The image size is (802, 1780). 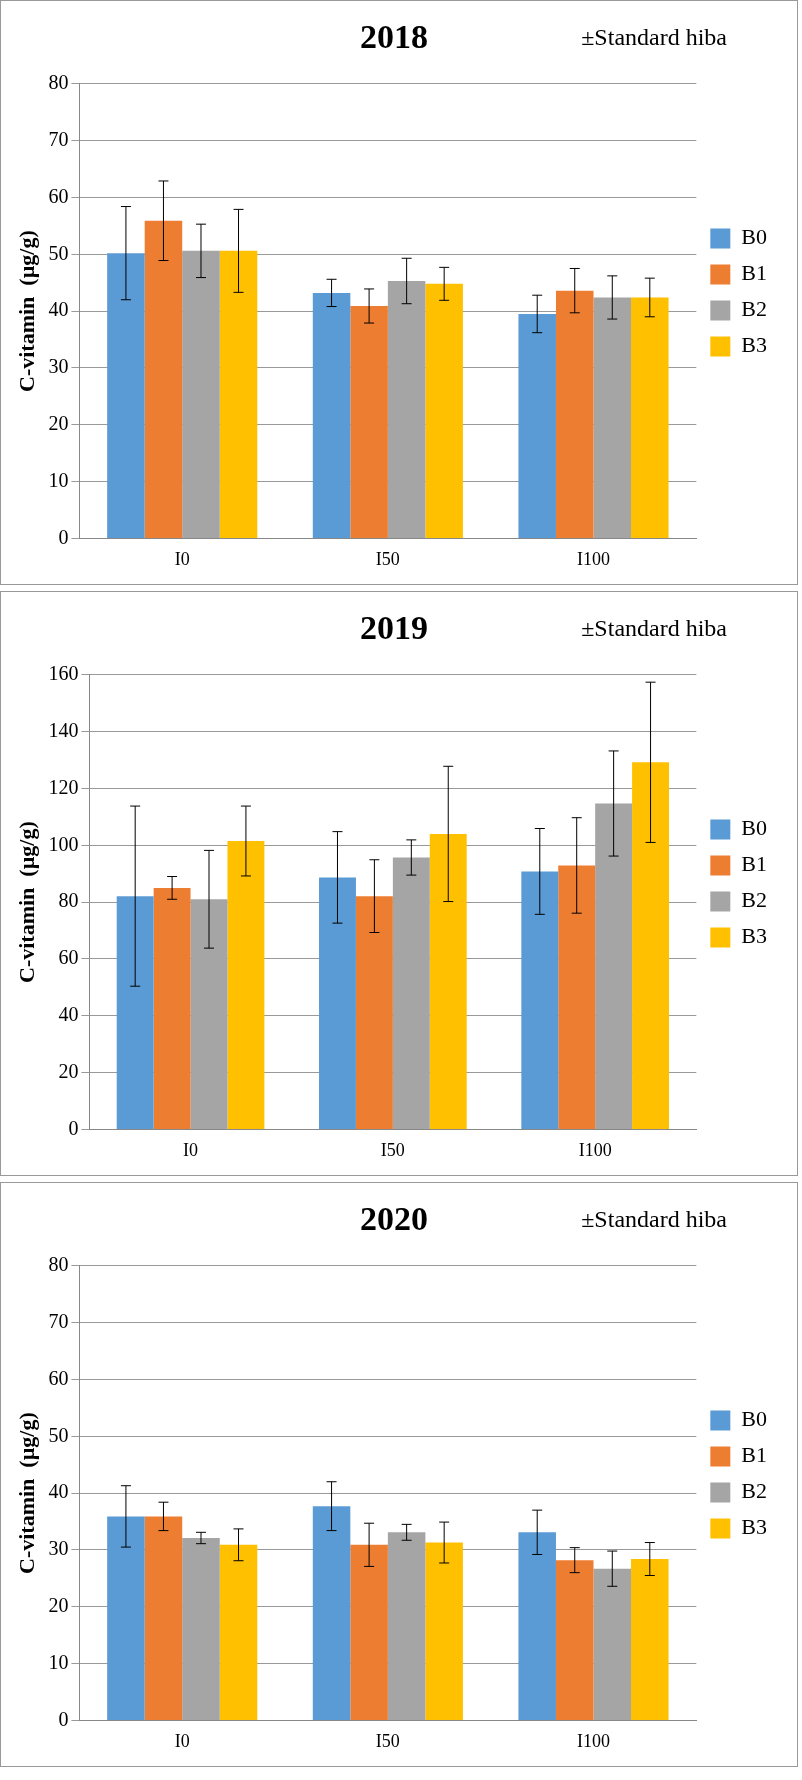 What do you see at coordinates (394, 37) in the screenshot?
I see `chart-title: 2018` at bounding box center [394, 37].